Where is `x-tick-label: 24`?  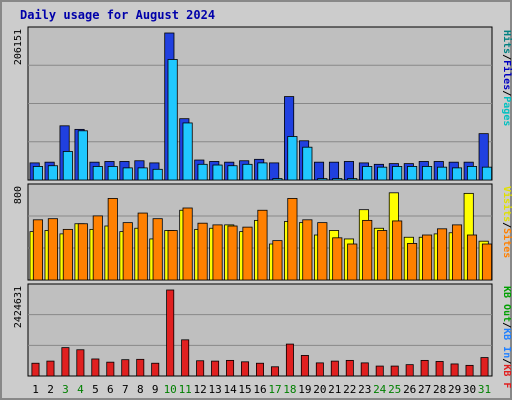
x-tick-label: 24 is located at coordinates (380, 389).